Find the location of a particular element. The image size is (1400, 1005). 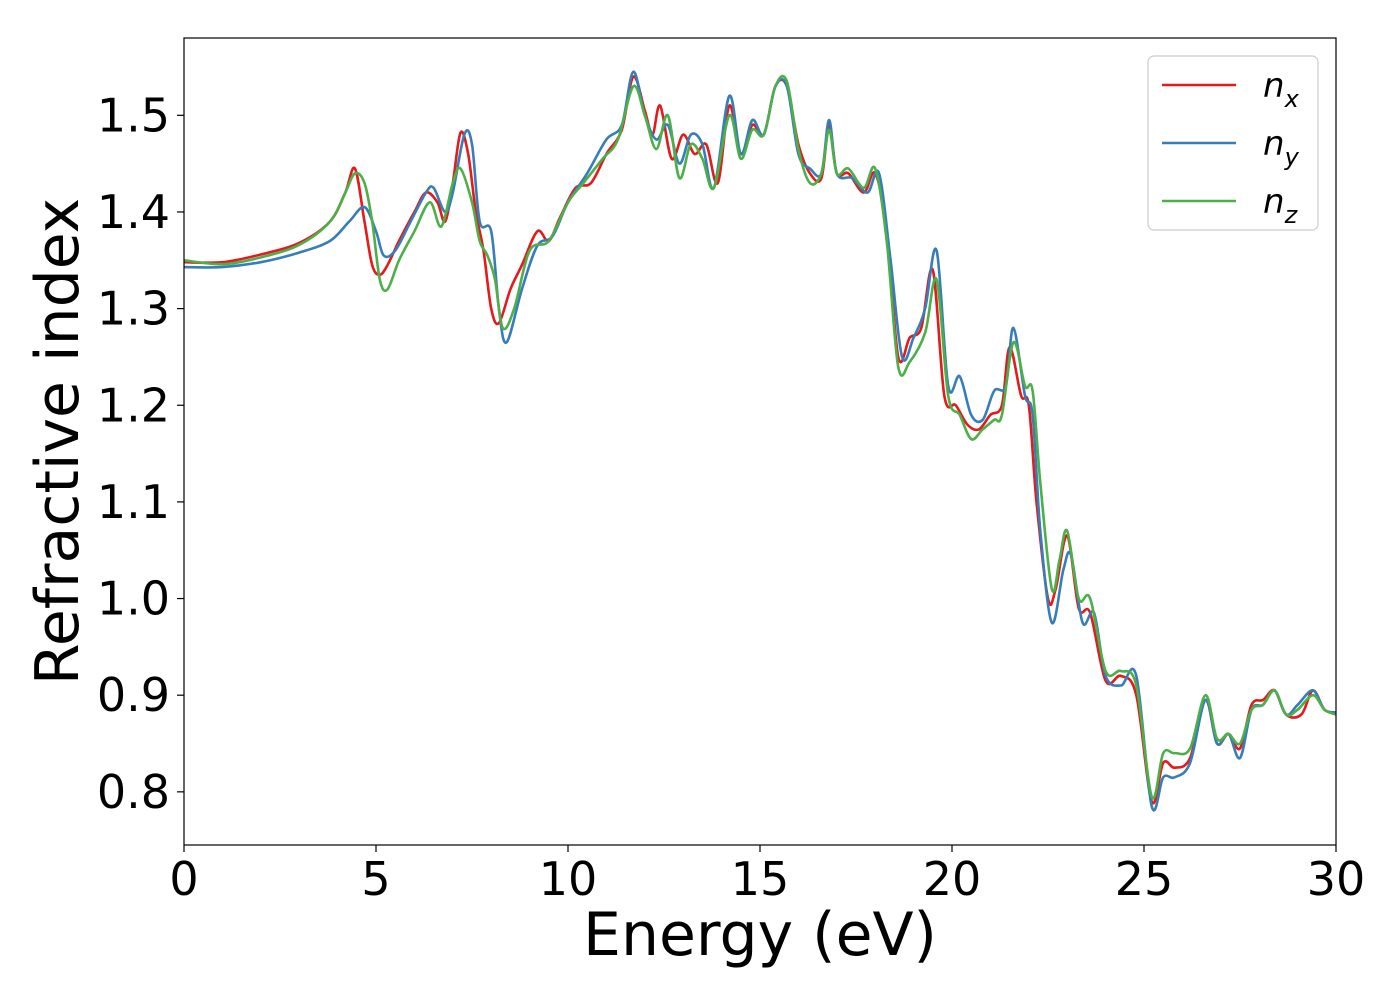

legend: nx ny nz is located at coordinates (1233, 143).